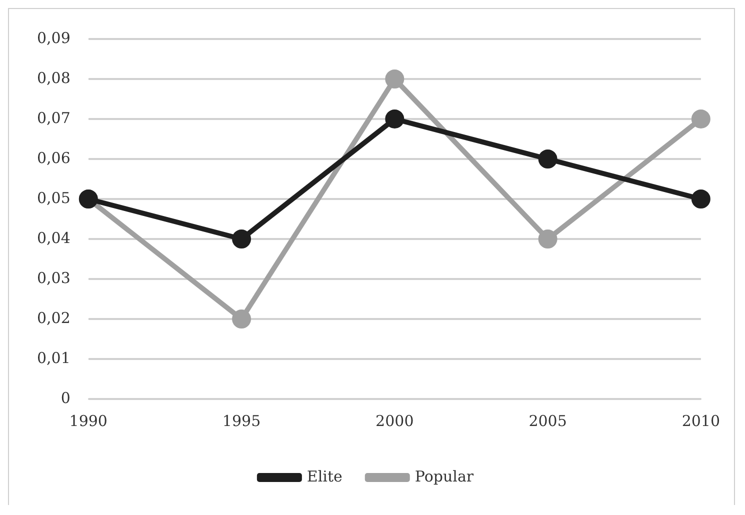 The width and height of the screenshot is (745, 515). Describe the element at coordinates (53, 357) in the screenshot. I see `y-tick-label: 0,01` at that location.